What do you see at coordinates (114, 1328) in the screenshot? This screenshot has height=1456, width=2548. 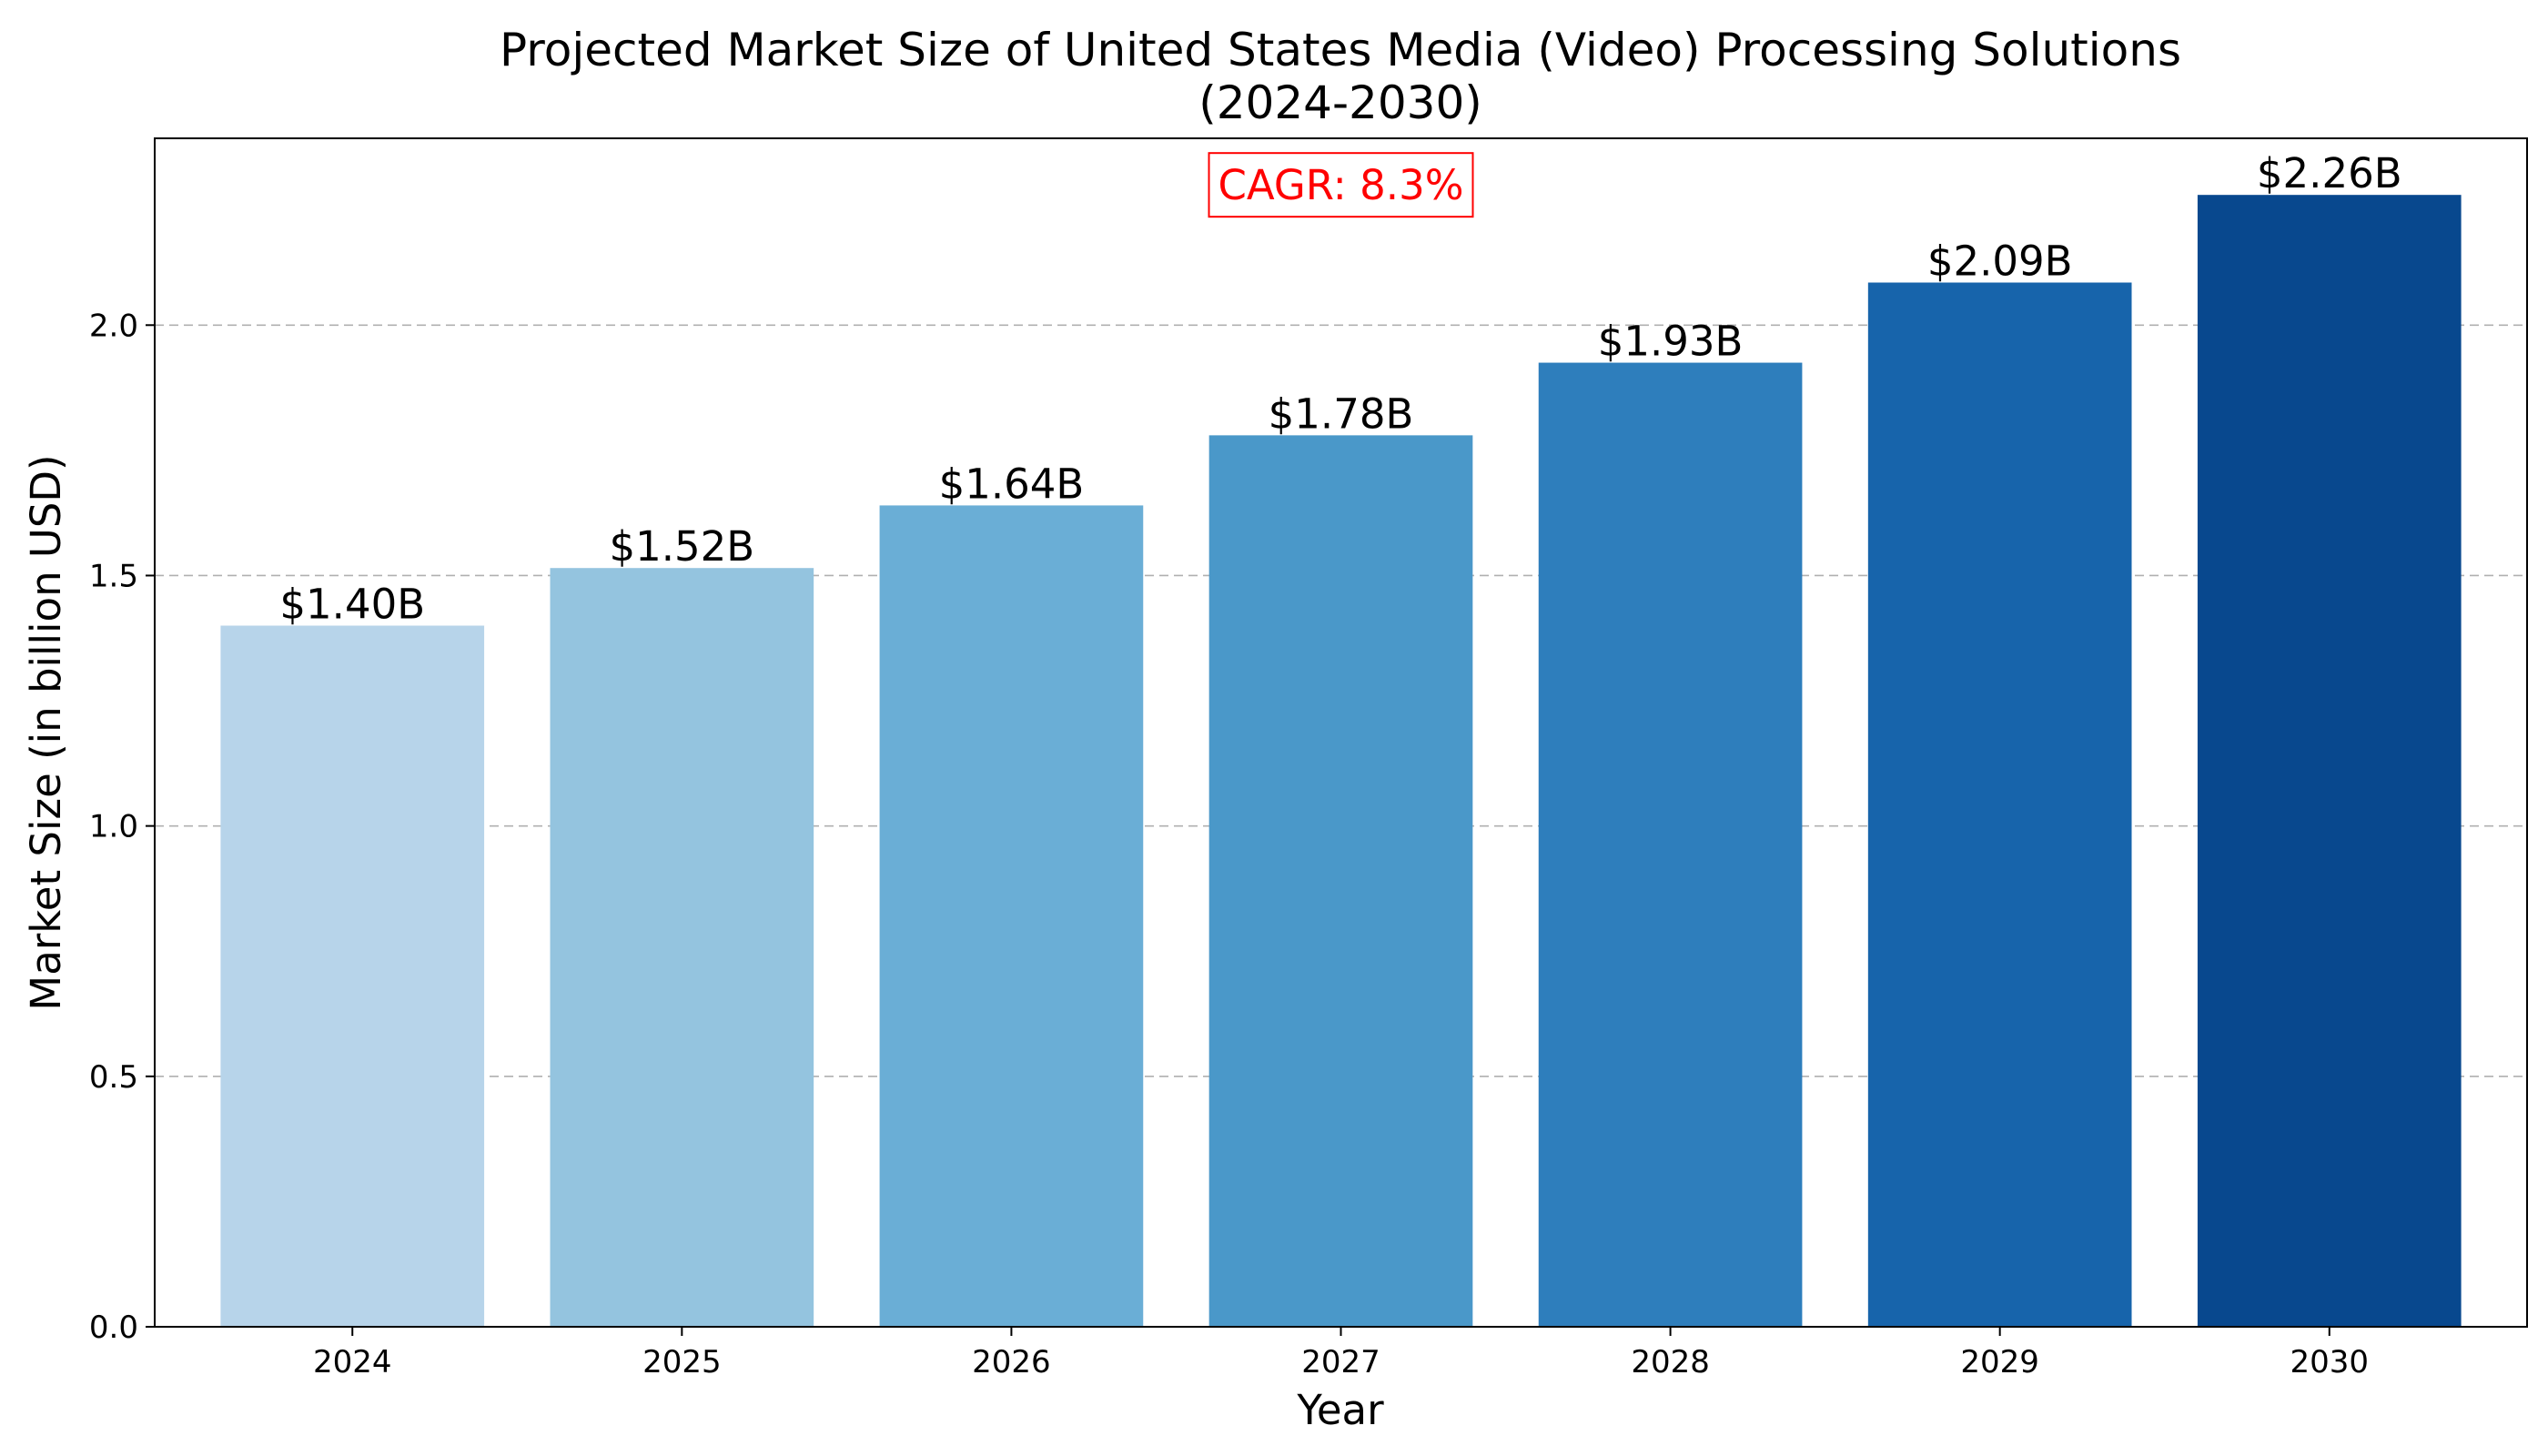 I see `y-tick-label: 0.0` at bounding box center [114, 1328].